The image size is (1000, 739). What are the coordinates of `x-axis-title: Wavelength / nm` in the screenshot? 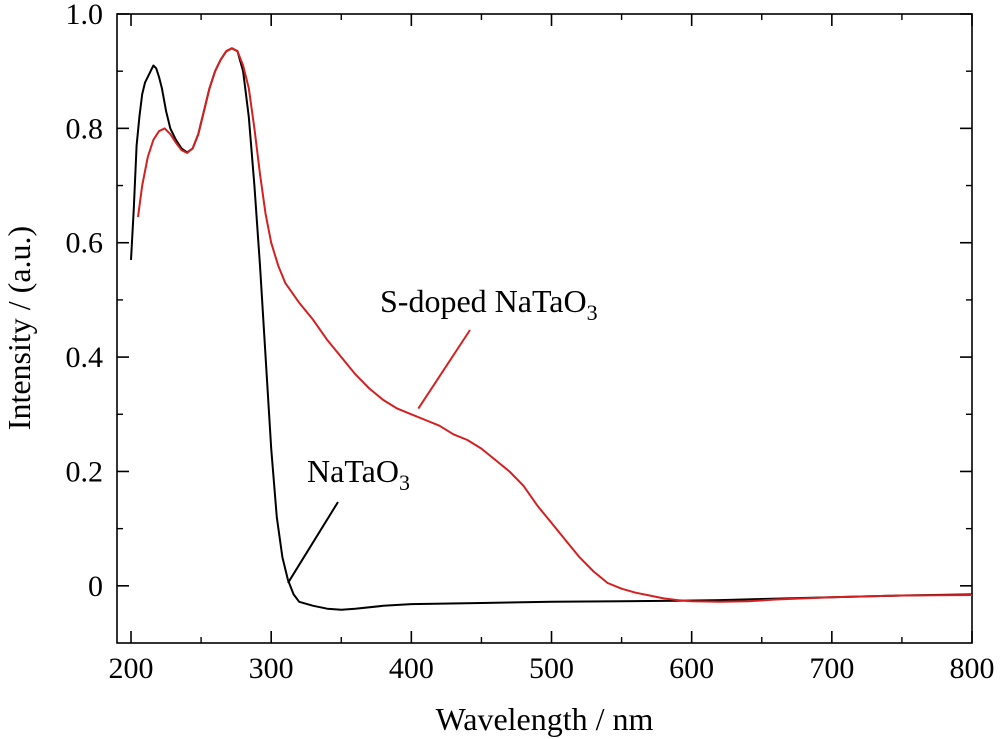 It's located at (545, 719).